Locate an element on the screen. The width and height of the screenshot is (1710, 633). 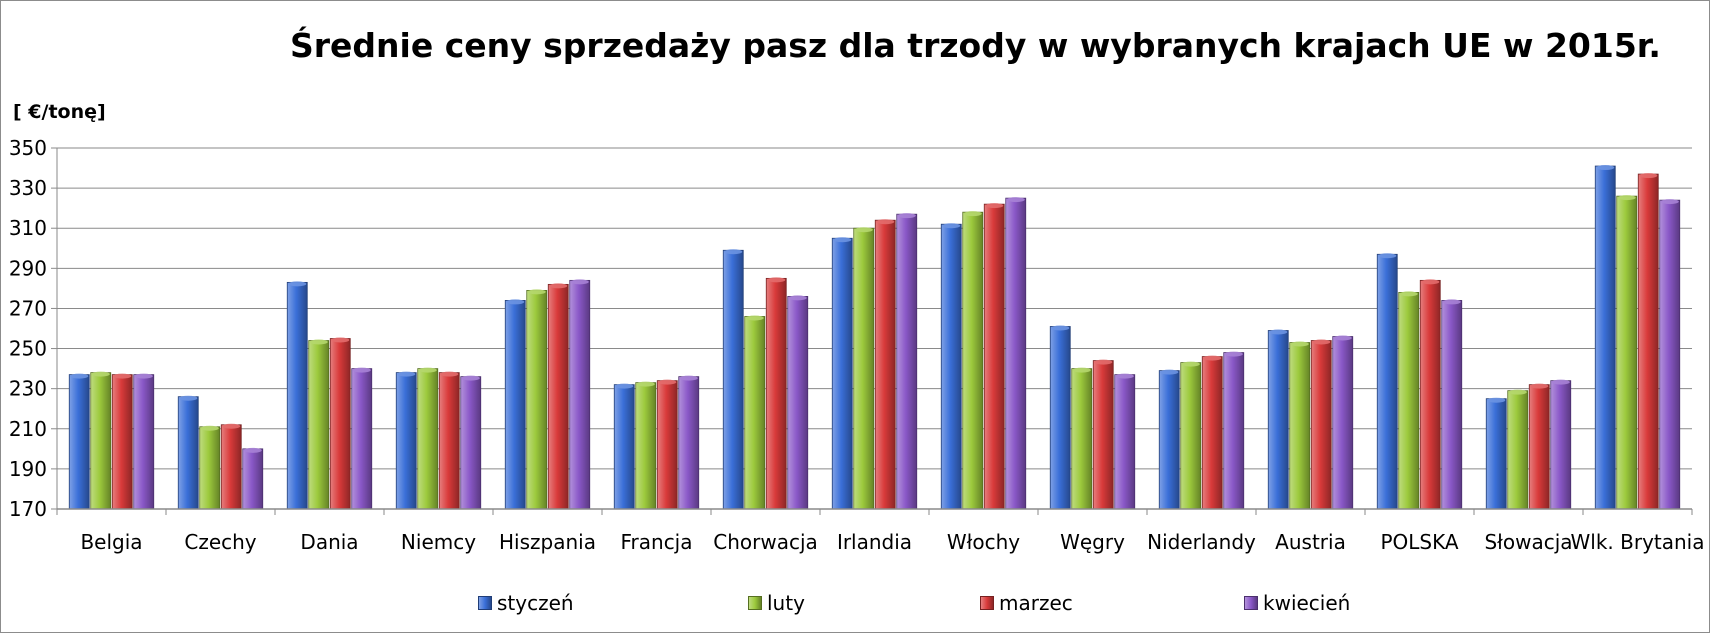
bar-Niderlandy-kwiecień is located at coordinates (1234, 430).